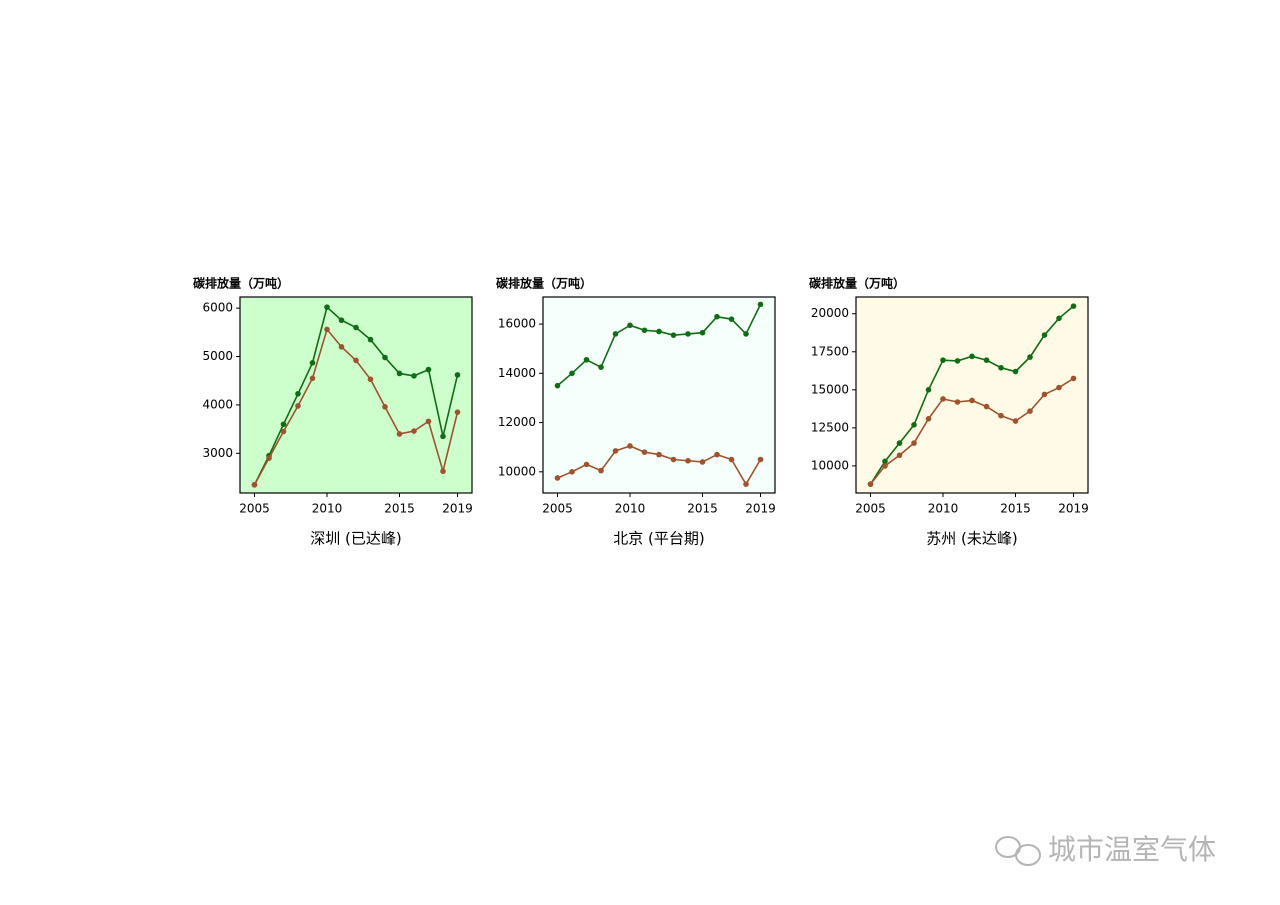 The image size is (1280, 905). Describe the element at coordinates (217, 308) in the screenshot. I see `y-tick-label: 6000` at that location.